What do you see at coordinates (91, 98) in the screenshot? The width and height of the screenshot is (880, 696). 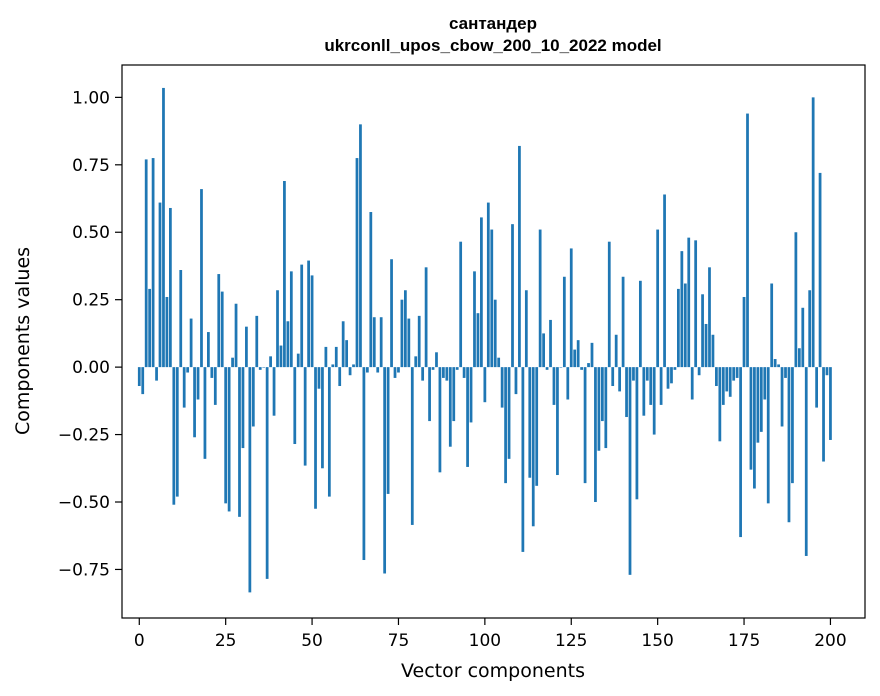 I see `y-tick-label: 1.00` at bounding box center [91, 98].